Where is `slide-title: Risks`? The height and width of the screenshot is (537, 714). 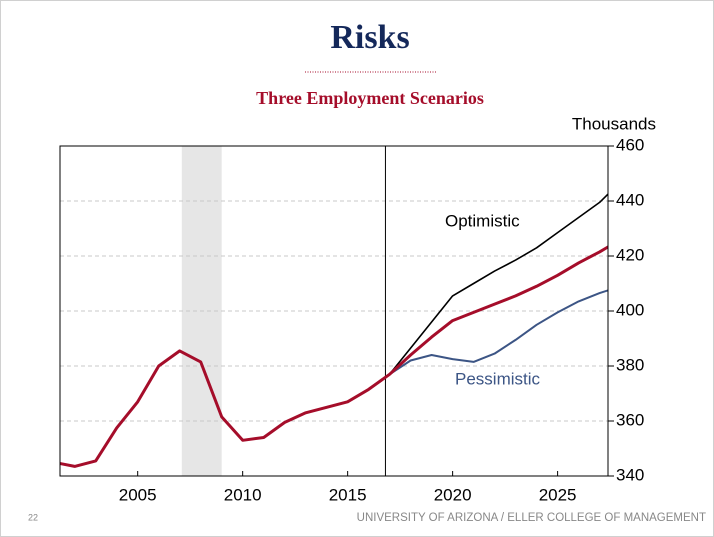
slide-title: Risks is located at coordinates (369, 37).